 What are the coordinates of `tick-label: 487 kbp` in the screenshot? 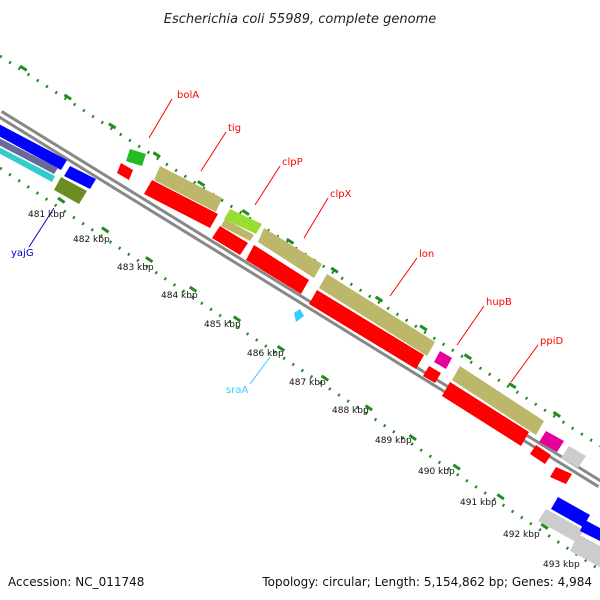 It's located at (307, 383).